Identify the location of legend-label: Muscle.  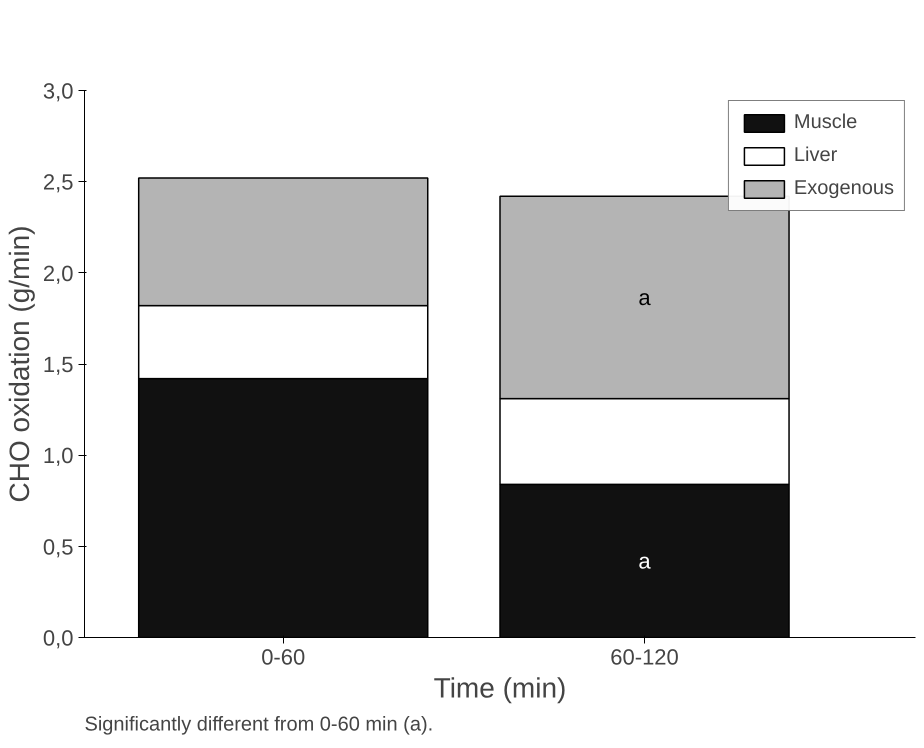
(826, 122).